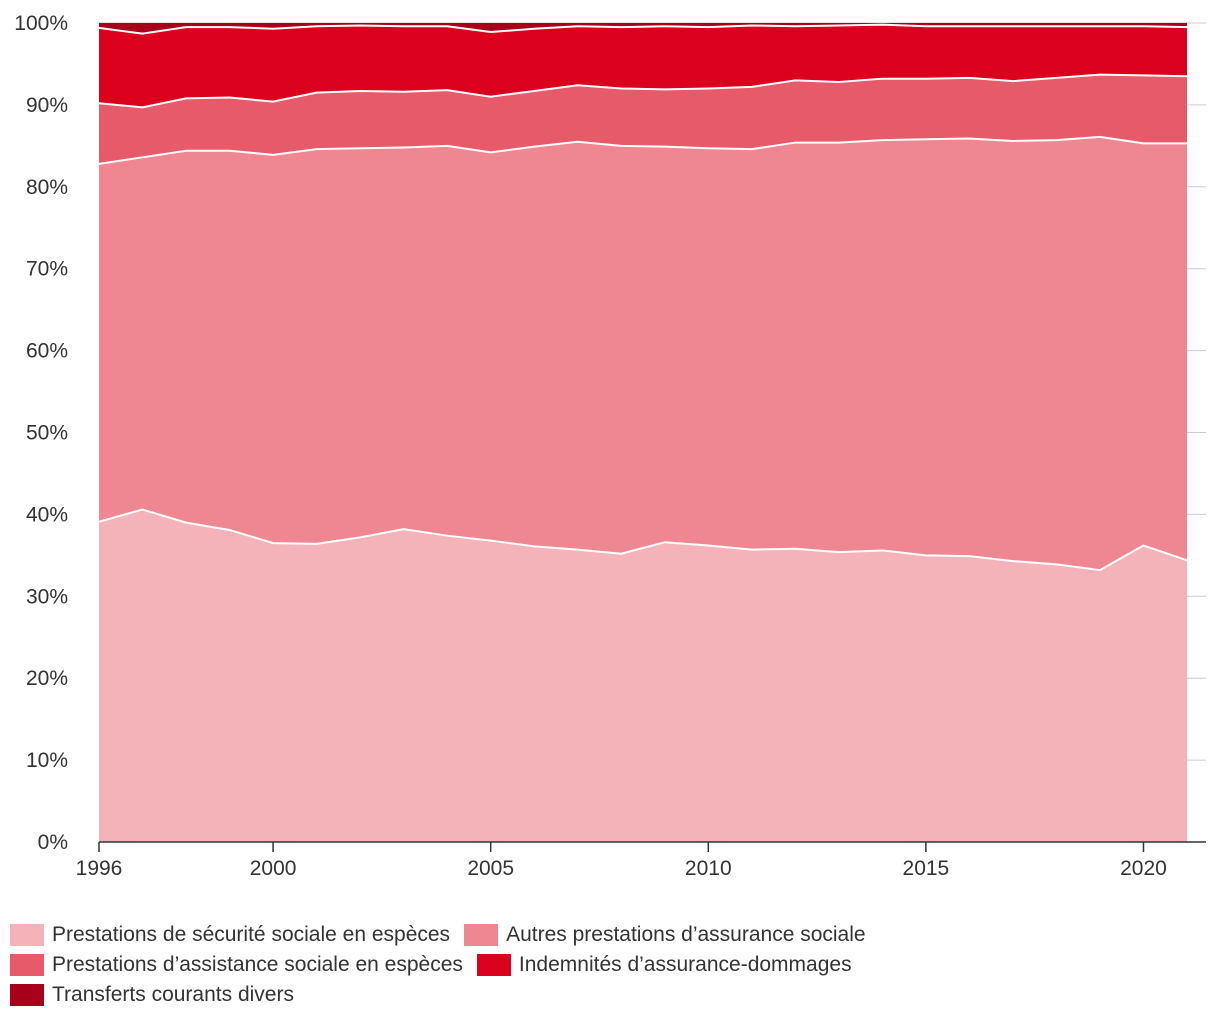 This screenshot has width=1220, height=1020. I want to click on x-tick-label: 2005, so click(490, 868).